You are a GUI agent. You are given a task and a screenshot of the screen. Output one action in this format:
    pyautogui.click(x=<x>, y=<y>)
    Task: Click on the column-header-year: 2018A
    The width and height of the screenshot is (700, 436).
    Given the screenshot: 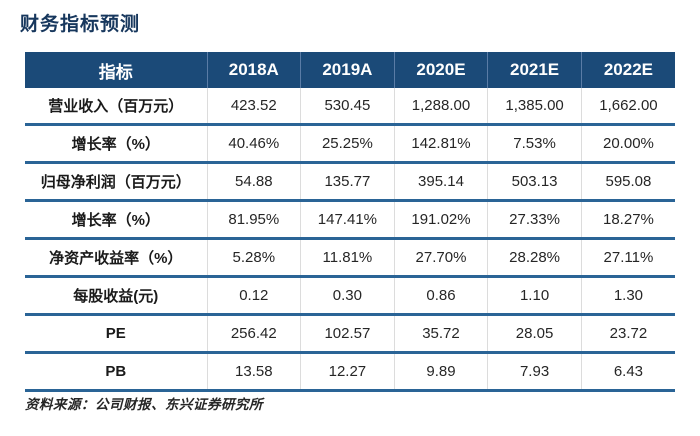 What is the action you would take?
    pyautogui.click(x=253, y=70)
    